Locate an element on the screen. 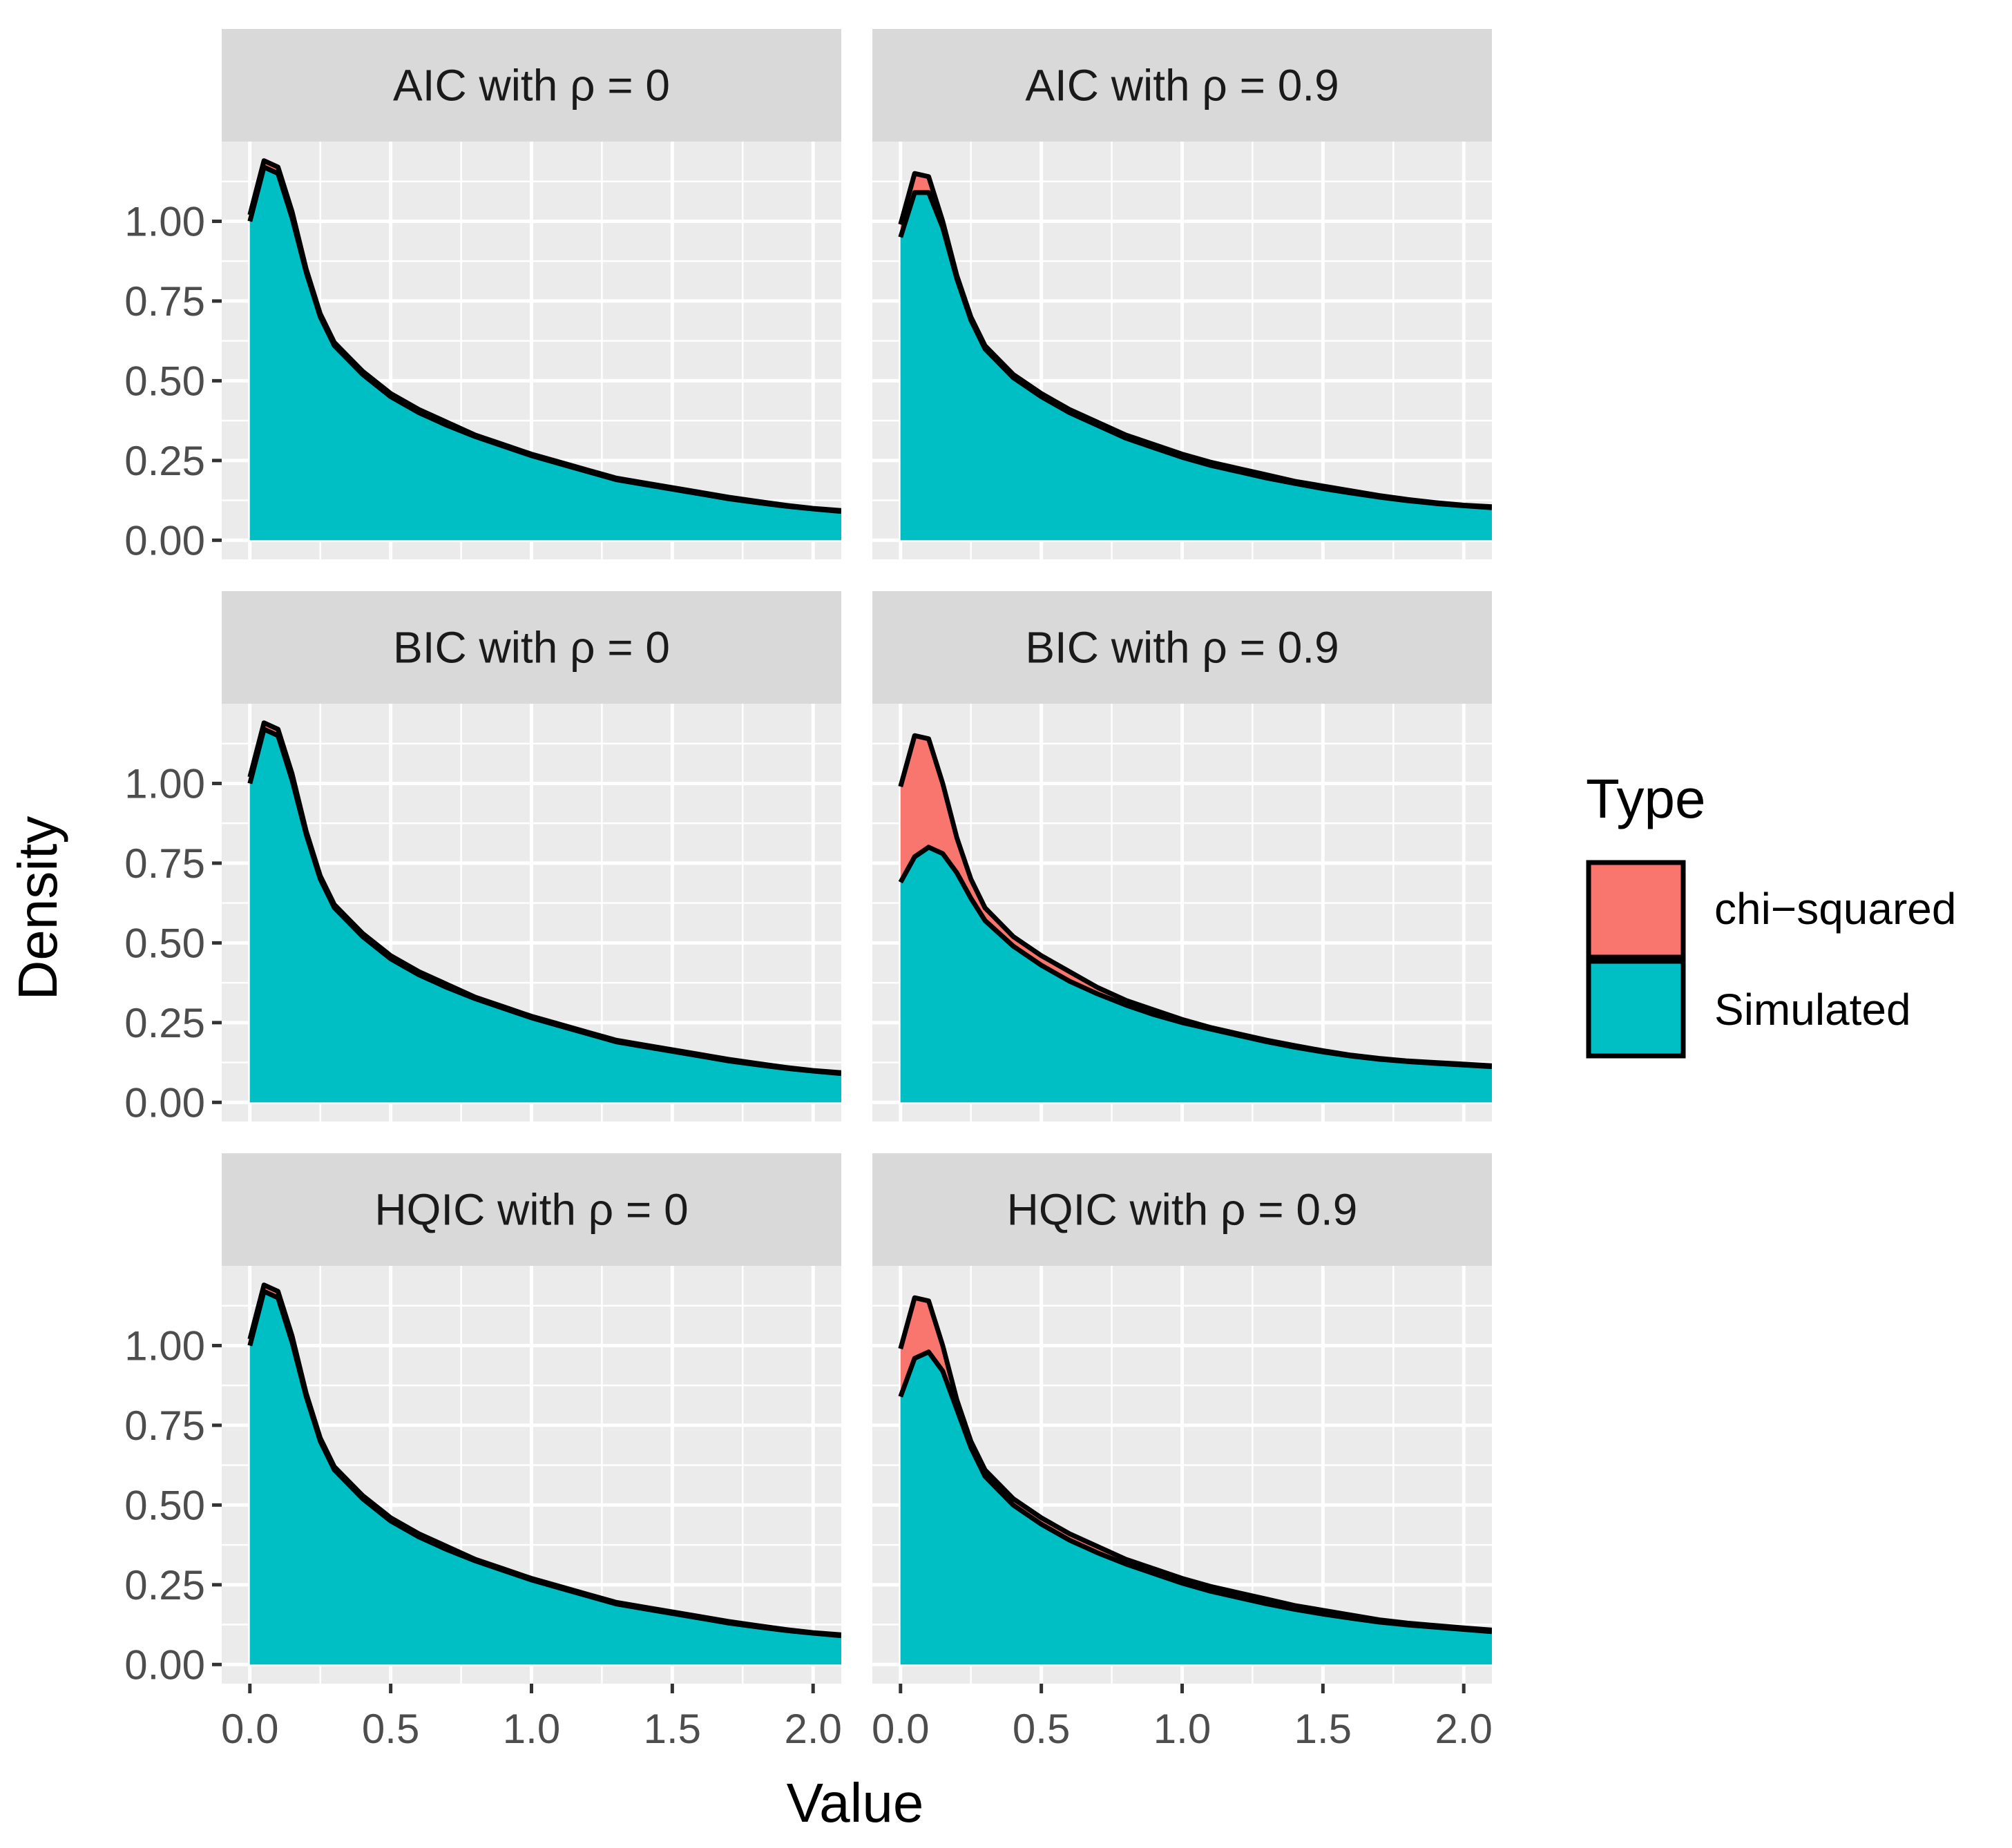  facet-panel: AIC with ρ = 0 0.00 0.25 0.50 0.75 1.00 is located at coordinates (482, 296).